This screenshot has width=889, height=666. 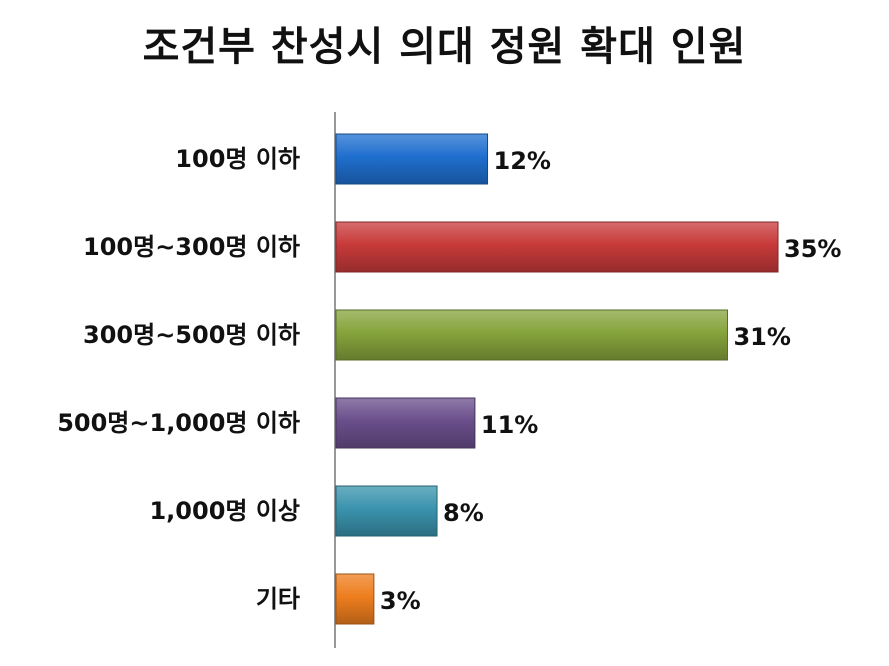 What do you see at coordinates (761, 337) in the screenshot?
I see `value-label-2: 31%` at bounding box center [761, 337].